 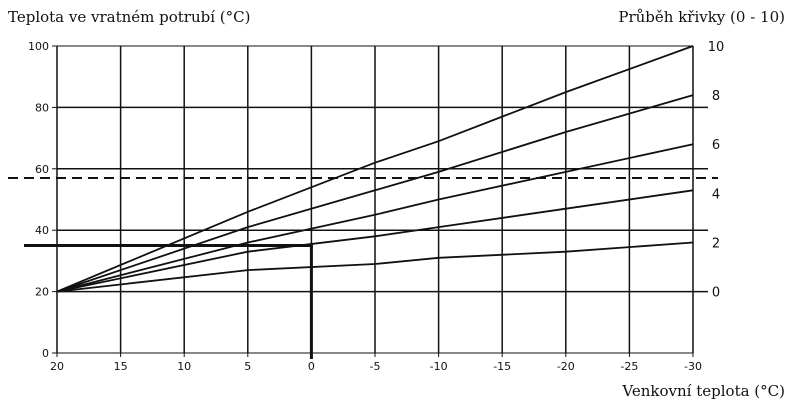 What do you see at coordinates (42, 169) in the screenshot?
I see `y-tick-label-3: 60` at bounding box center [42, 169].